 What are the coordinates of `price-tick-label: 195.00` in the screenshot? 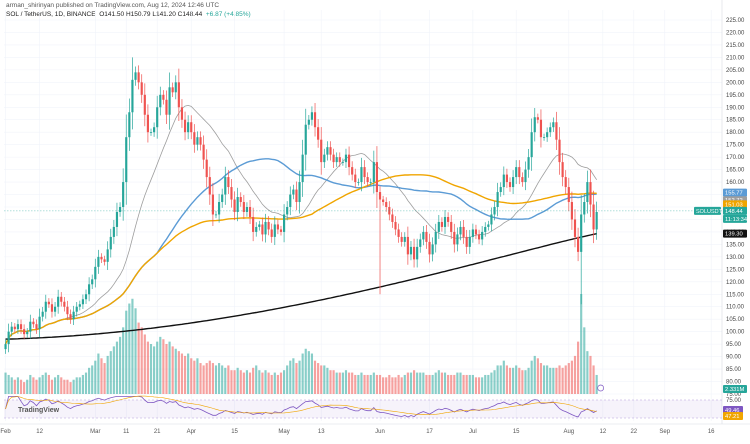 It's located at (735, 96).